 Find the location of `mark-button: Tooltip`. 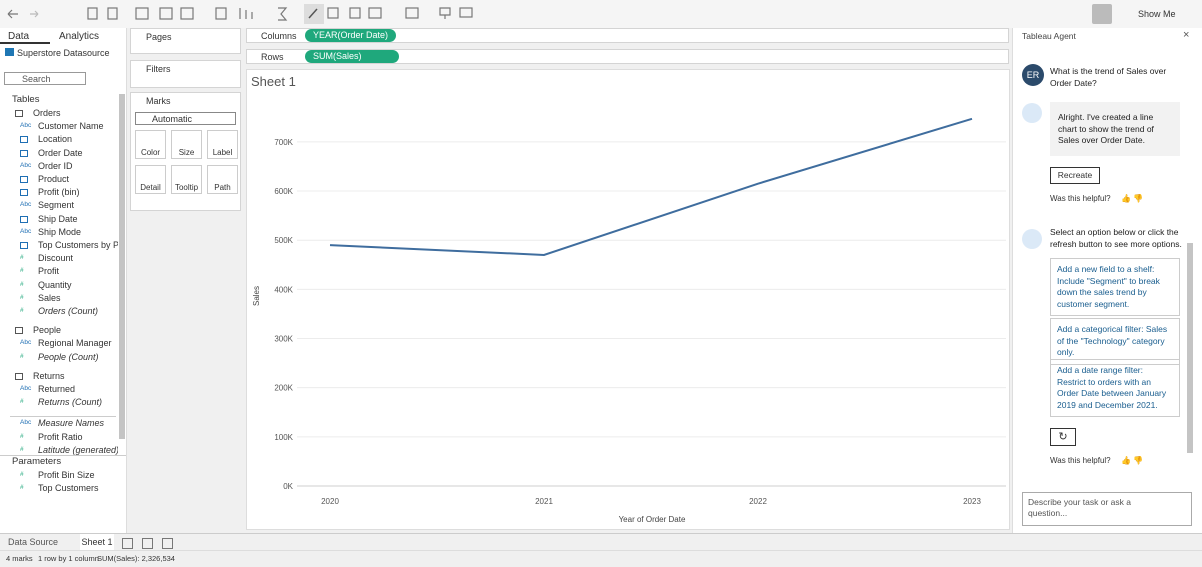

mark-button: Tooltip is located at coordinates (186, 179).